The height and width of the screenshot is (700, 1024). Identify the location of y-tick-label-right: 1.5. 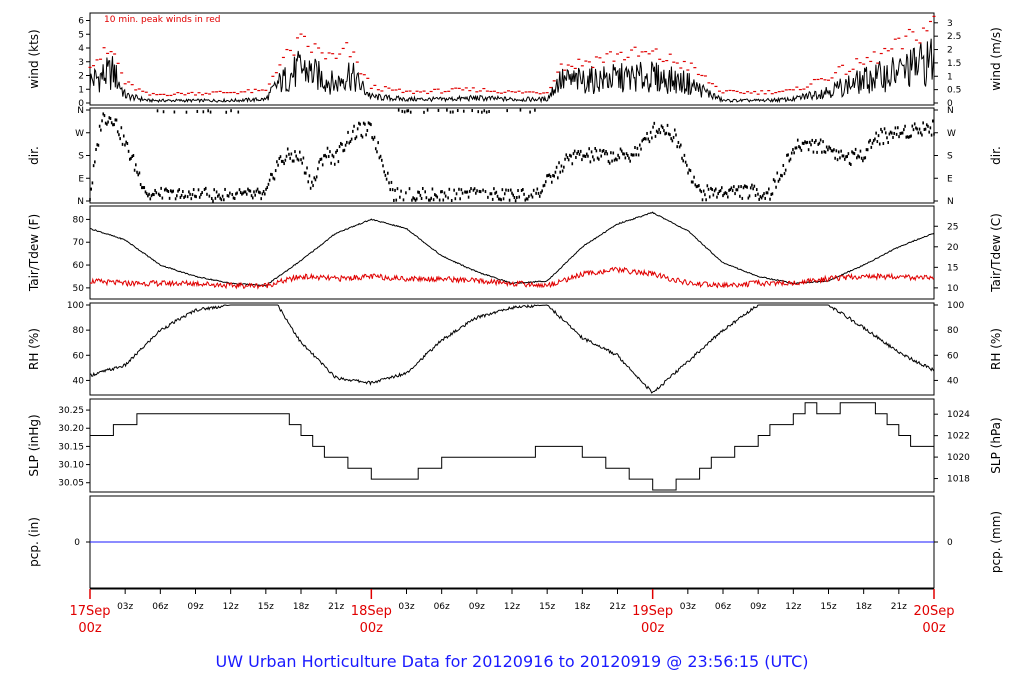
(954, 64).